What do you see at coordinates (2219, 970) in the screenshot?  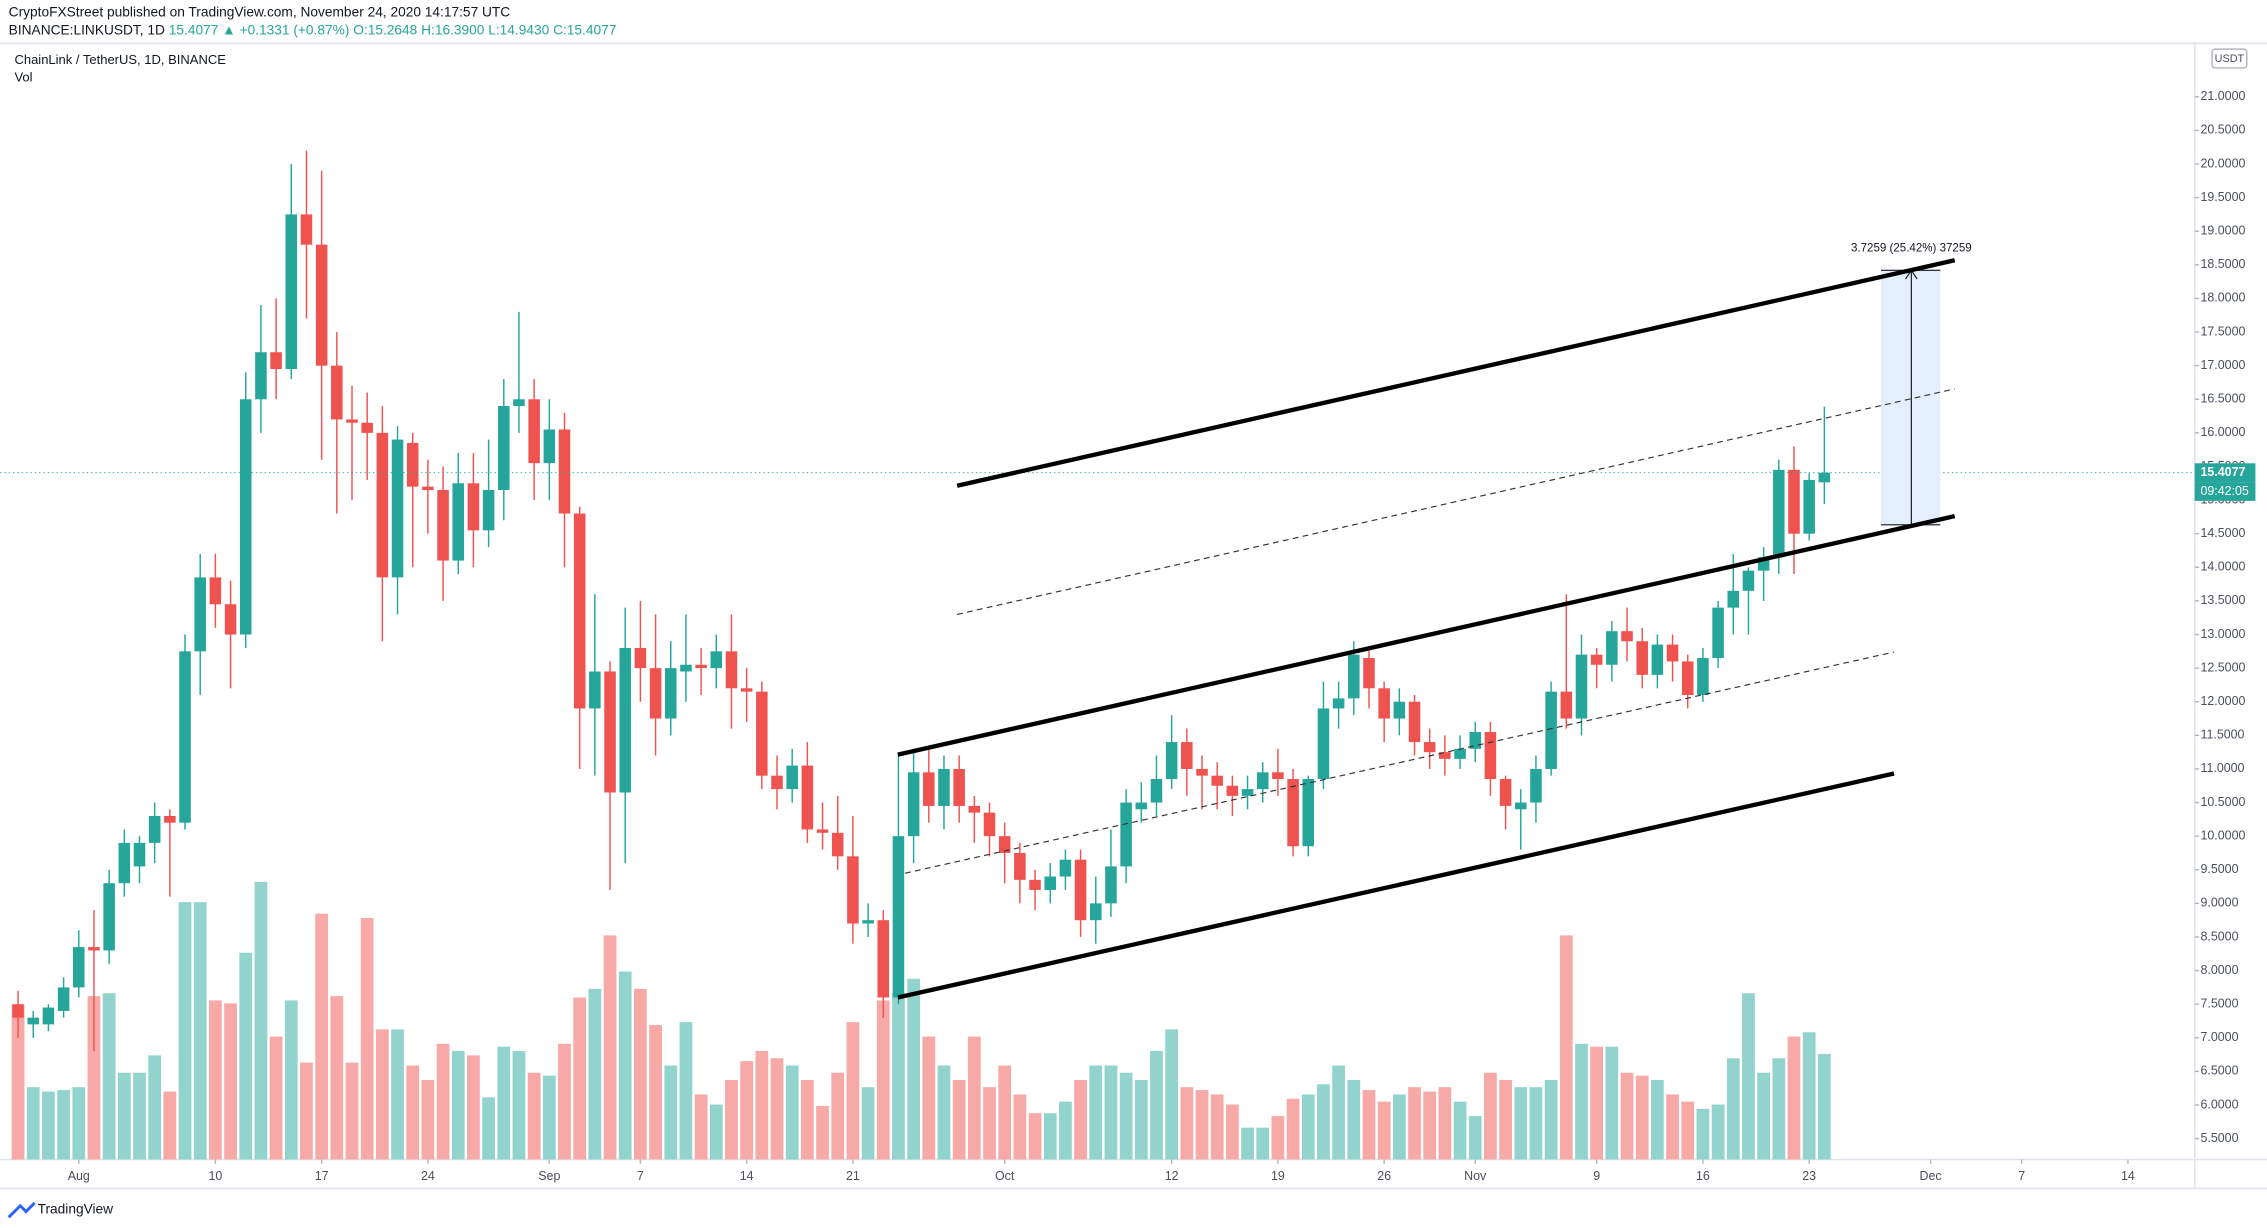 I see `y-tick-label: 8.0000` at bounding box center [2219, 970].